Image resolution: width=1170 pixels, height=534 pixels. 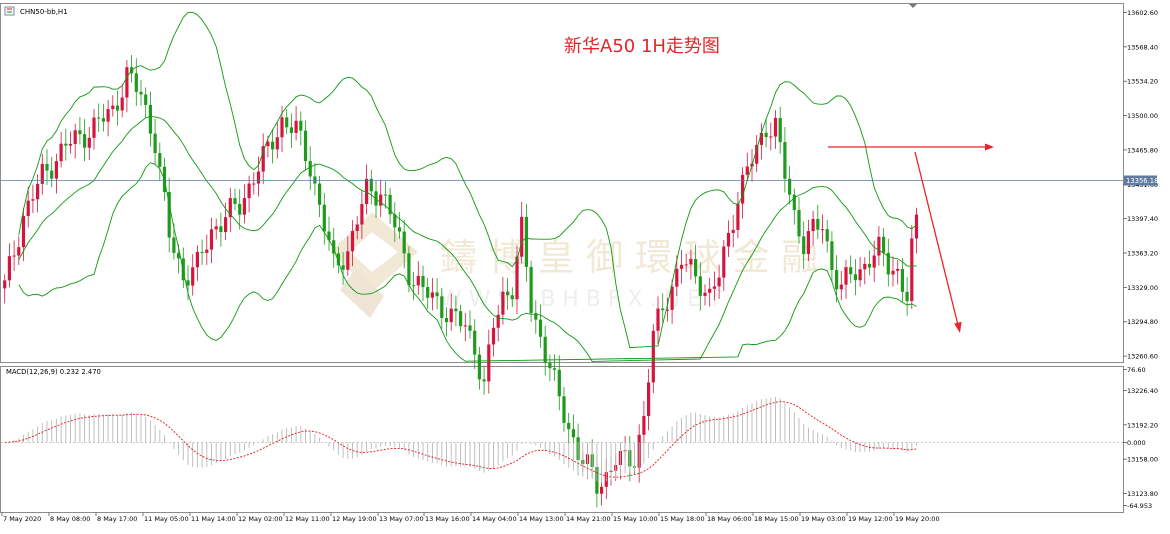 What do you see at coordinates (117, 519) in the screenshot?
I see `time-tick-label: 8 May 17:00` at bounding box center [117, 519].